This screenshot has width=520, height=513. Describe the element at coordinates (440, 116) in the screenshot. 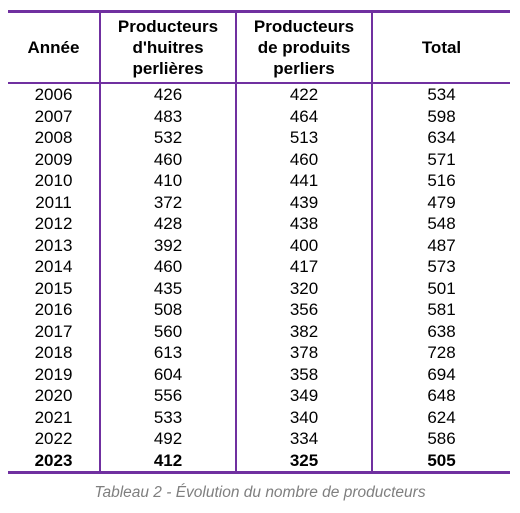

I see `cell-total: 598` at that location.